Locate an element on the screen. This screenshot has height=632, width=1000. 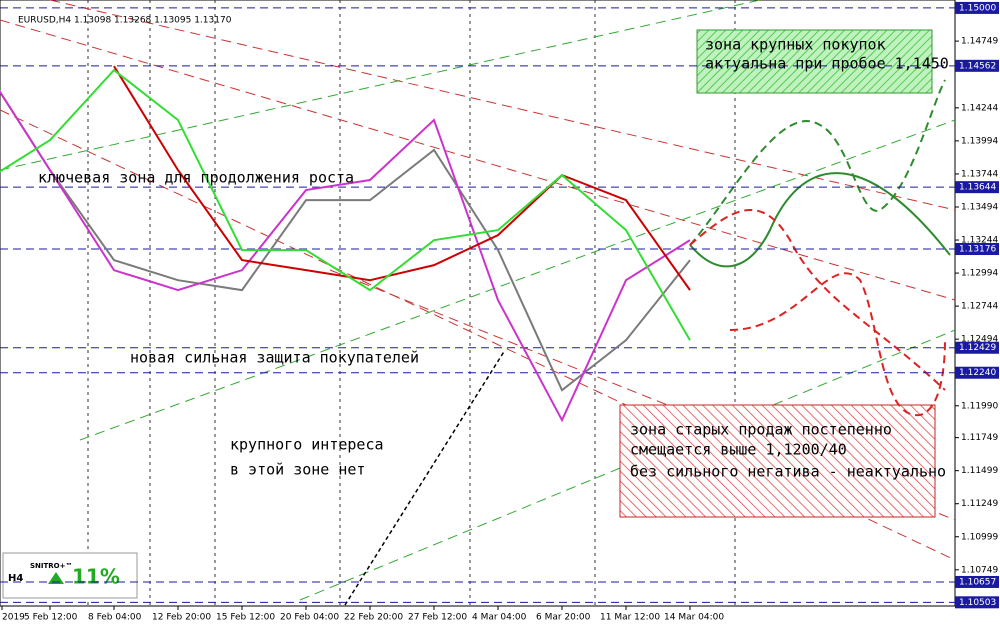
x-tick-label: 15 Feb 12:00 is located at coordinates (245, 618).